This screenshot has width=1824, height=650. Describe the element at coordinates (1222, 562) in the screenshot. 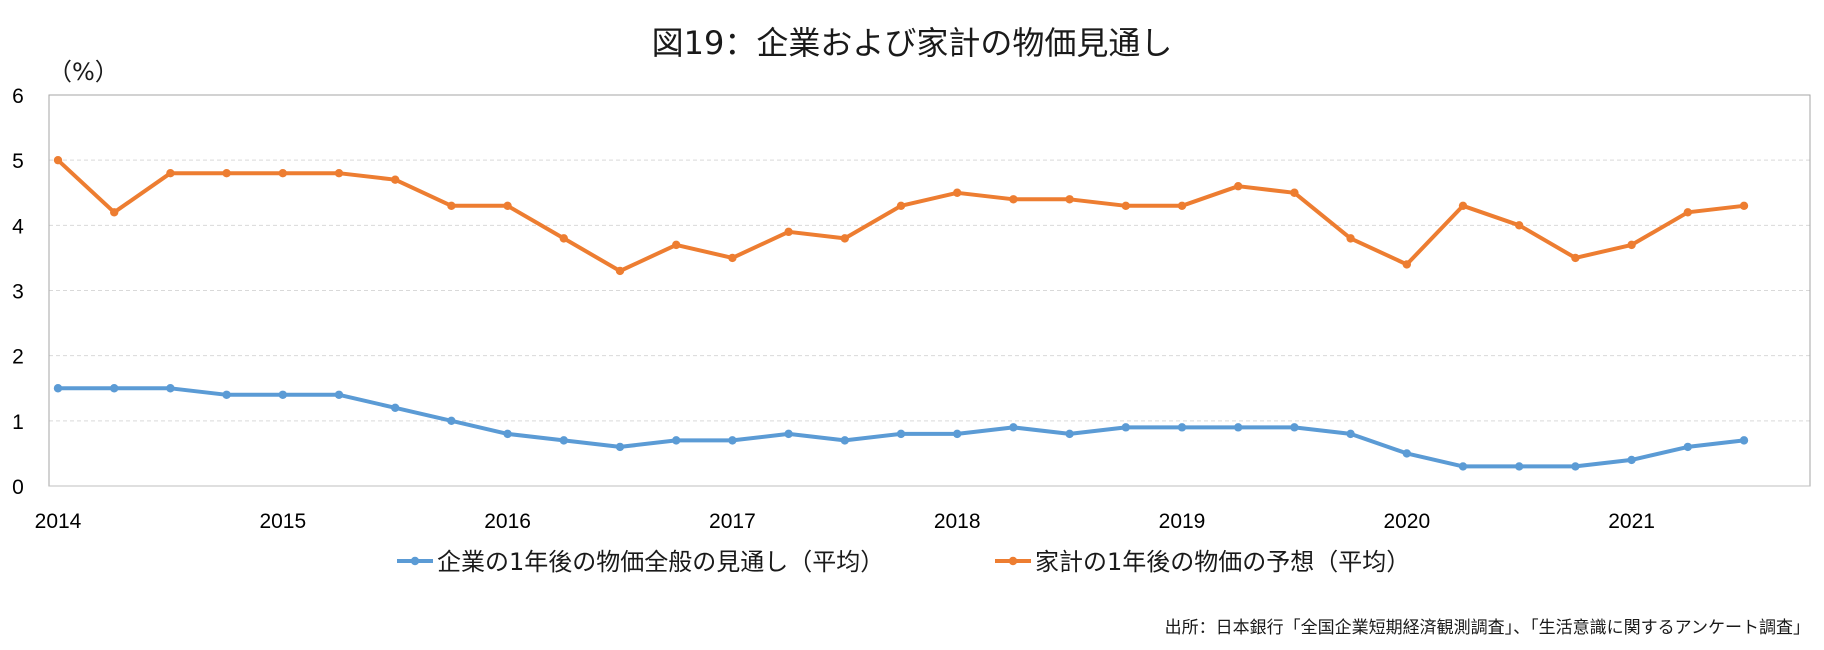

I see `legend-label-2: 家計の1年後の物価の予想（平均）` at that location.